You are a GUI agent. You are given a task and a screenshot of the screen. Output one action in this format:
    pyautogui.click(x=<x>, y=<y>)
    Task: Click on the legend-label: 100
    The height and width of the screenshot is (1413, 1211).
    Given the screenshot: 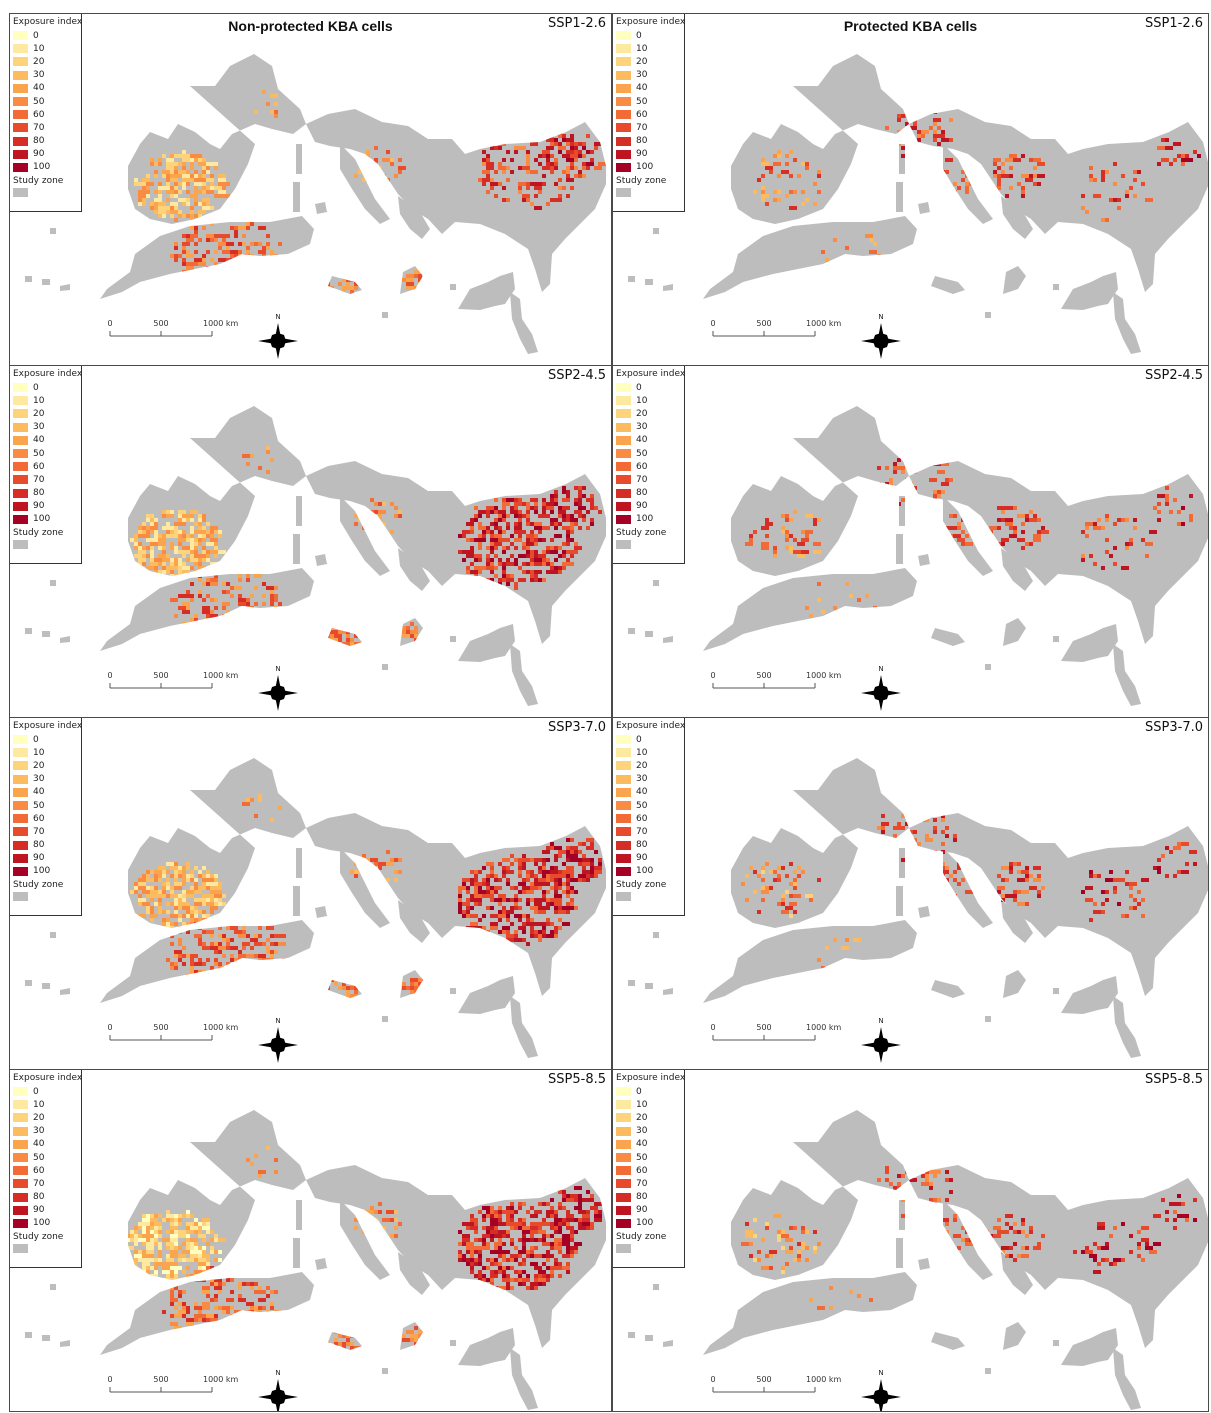 What is the action you would take?
    pyautogui.click(x=42, y=1223)
    